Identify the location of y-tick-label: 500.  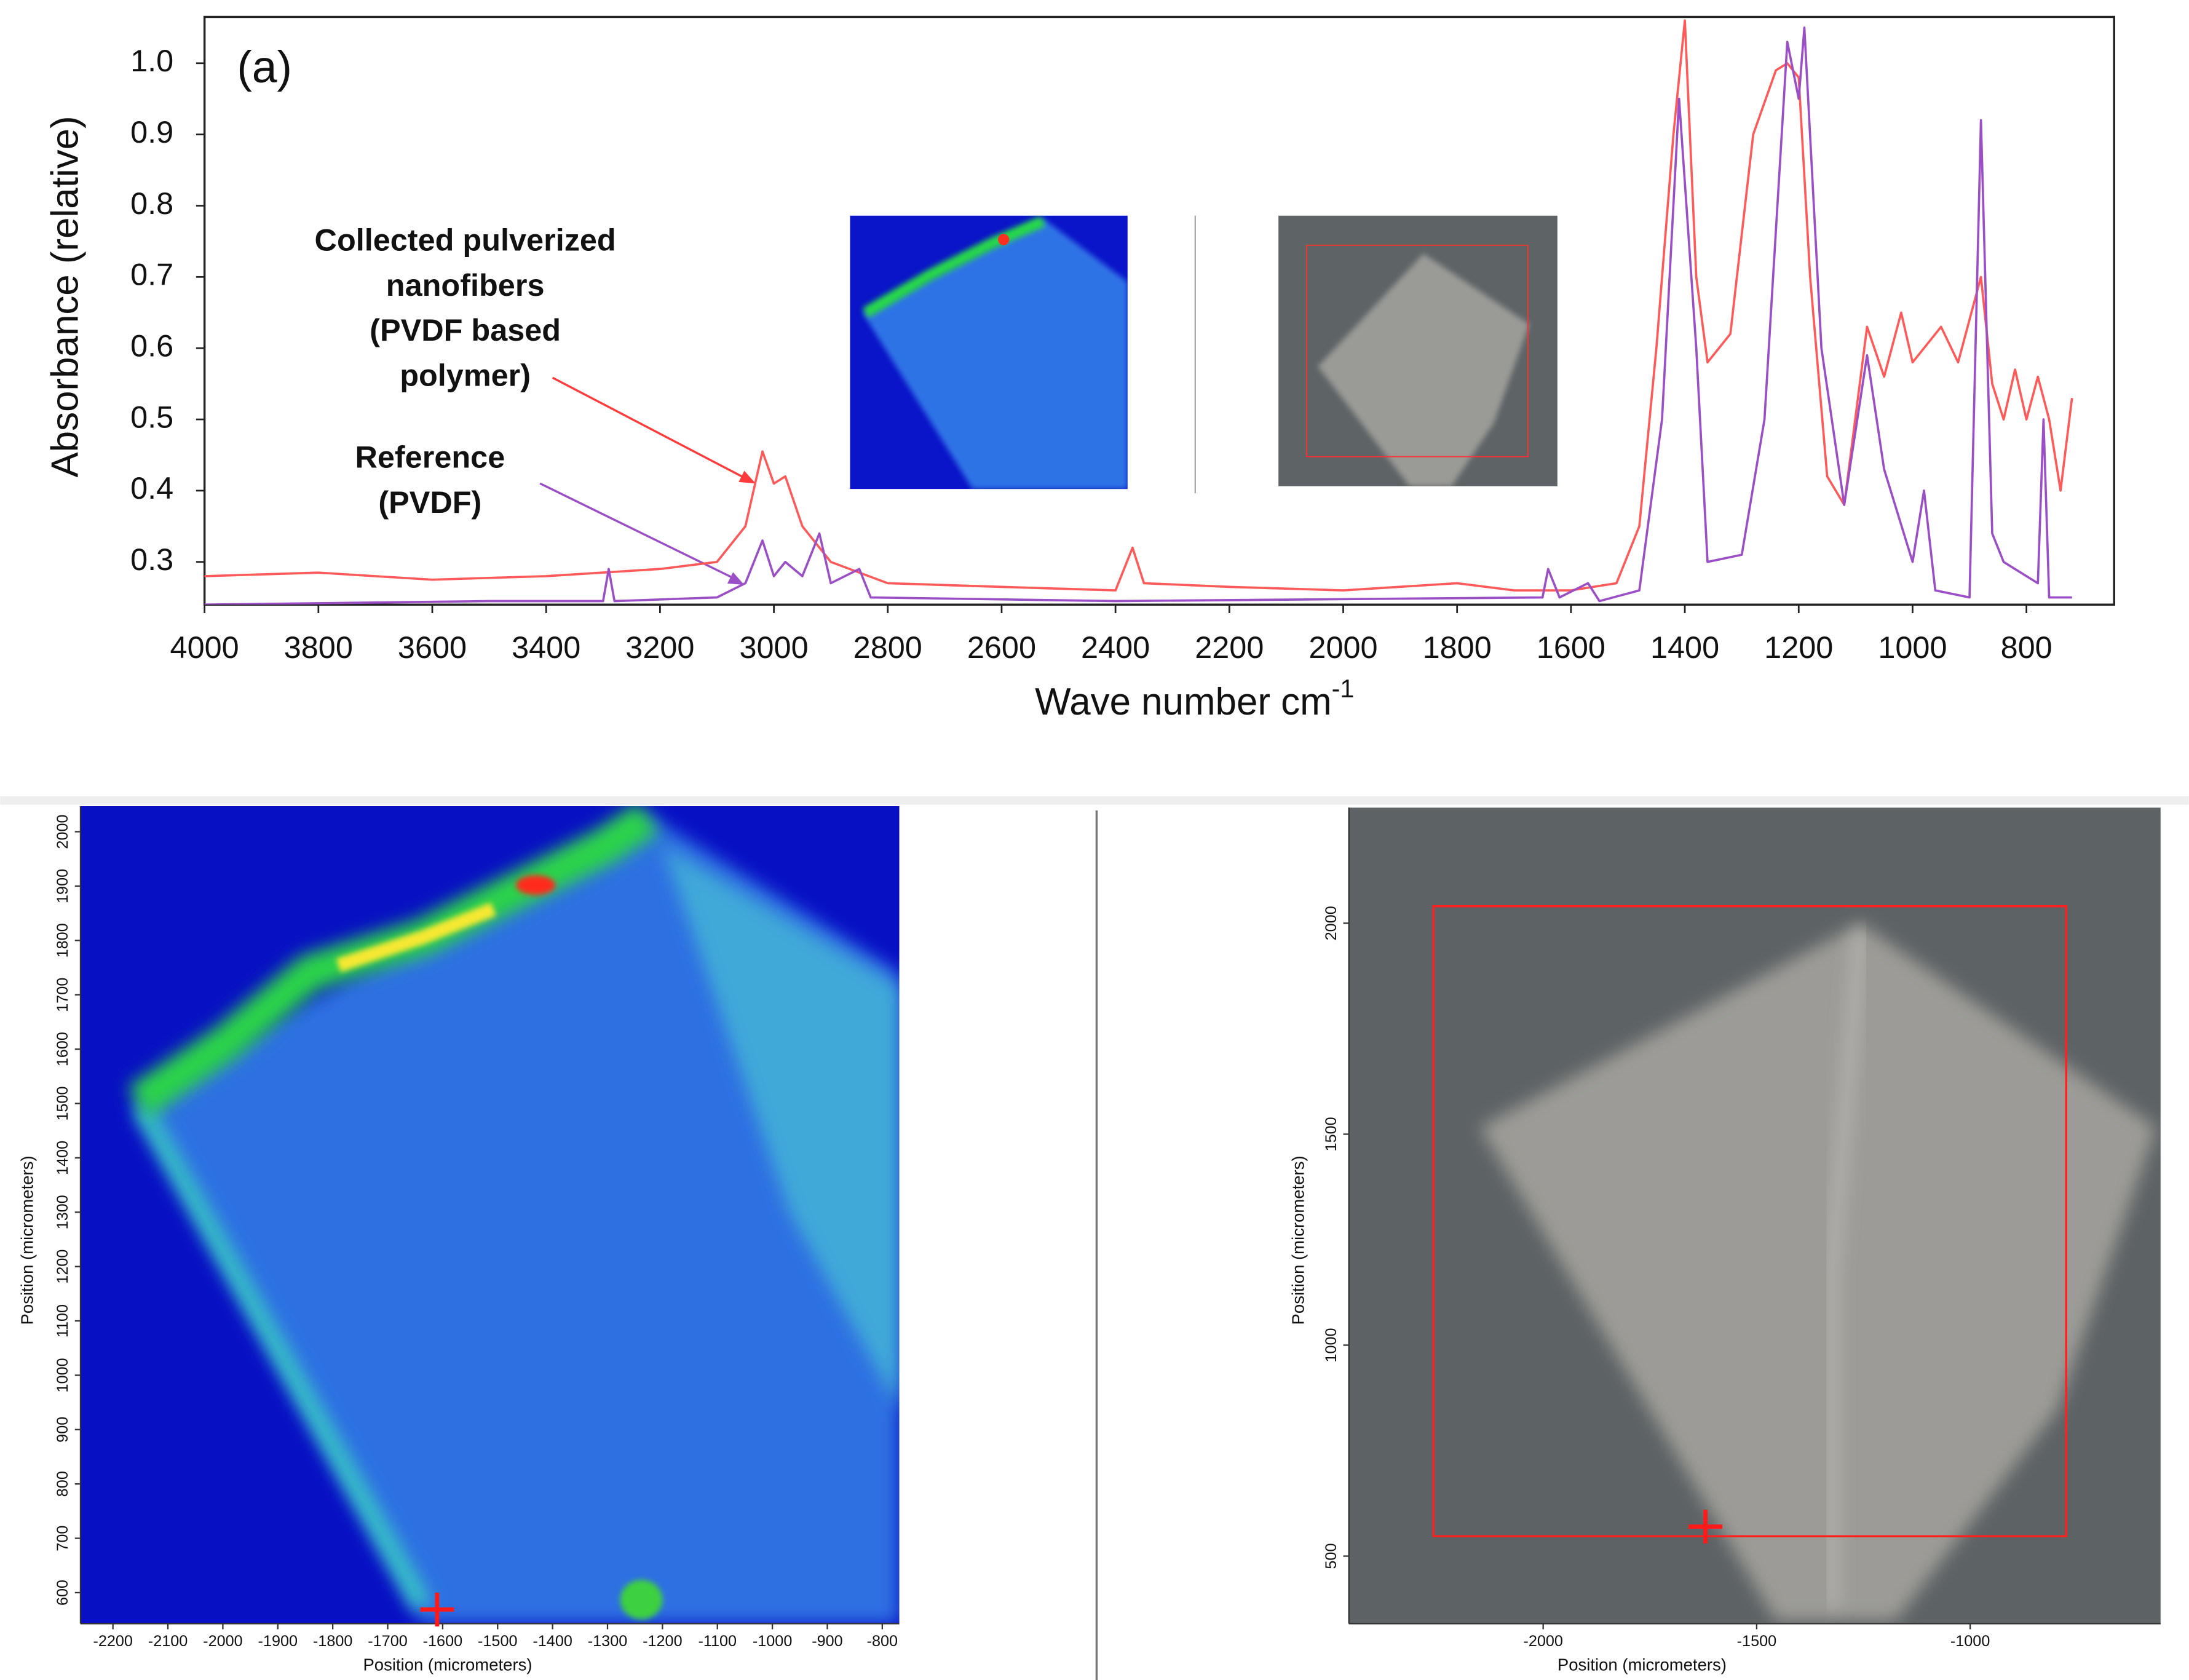
(1331, 1556).